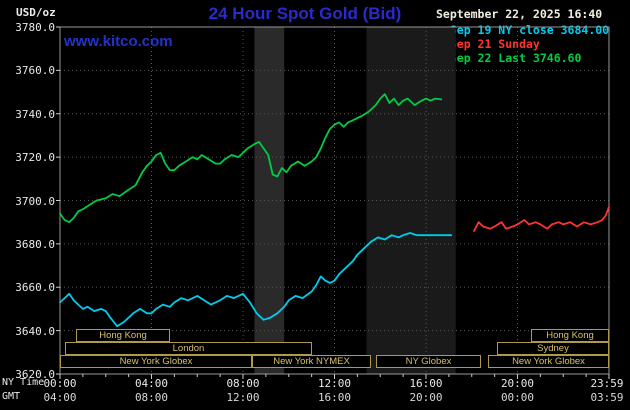 The width and height of the screenshot is (630, 410). Describe the element at coordinates (118, 41) in the screenshot. I see `kitco-watermark-link: www.kitco.com` at that location.